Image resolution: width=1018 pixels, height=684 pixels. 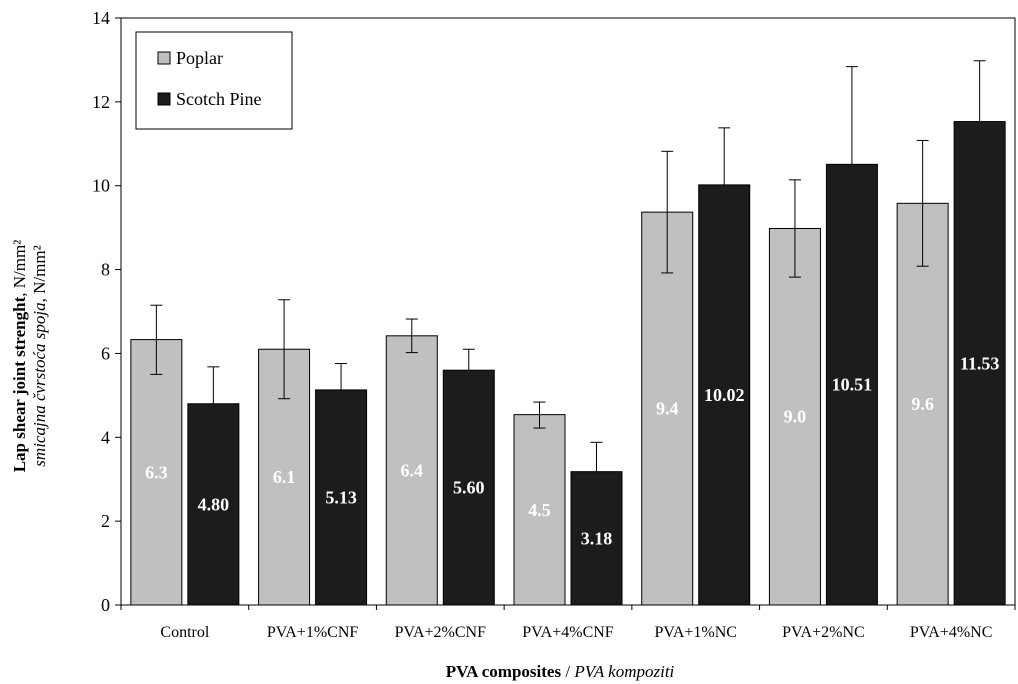 I want to click on x-tick-label: Control, so click(x=184, y=632).